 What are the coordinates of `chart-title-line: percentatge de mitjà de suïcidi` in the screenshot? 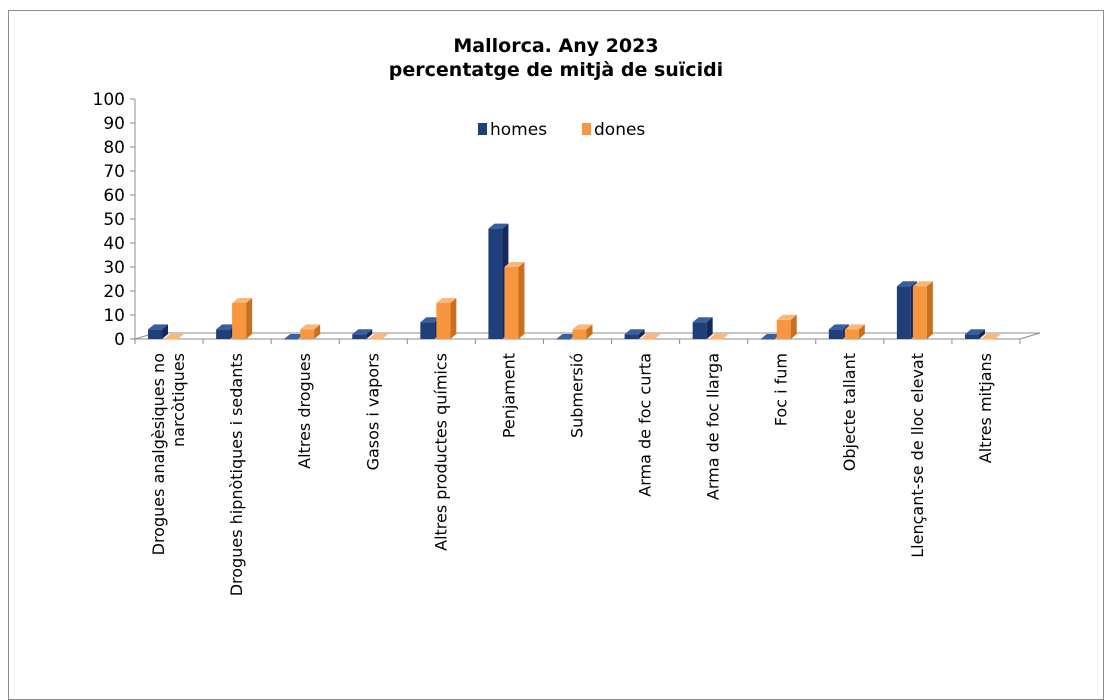 It's located at (556, 70).